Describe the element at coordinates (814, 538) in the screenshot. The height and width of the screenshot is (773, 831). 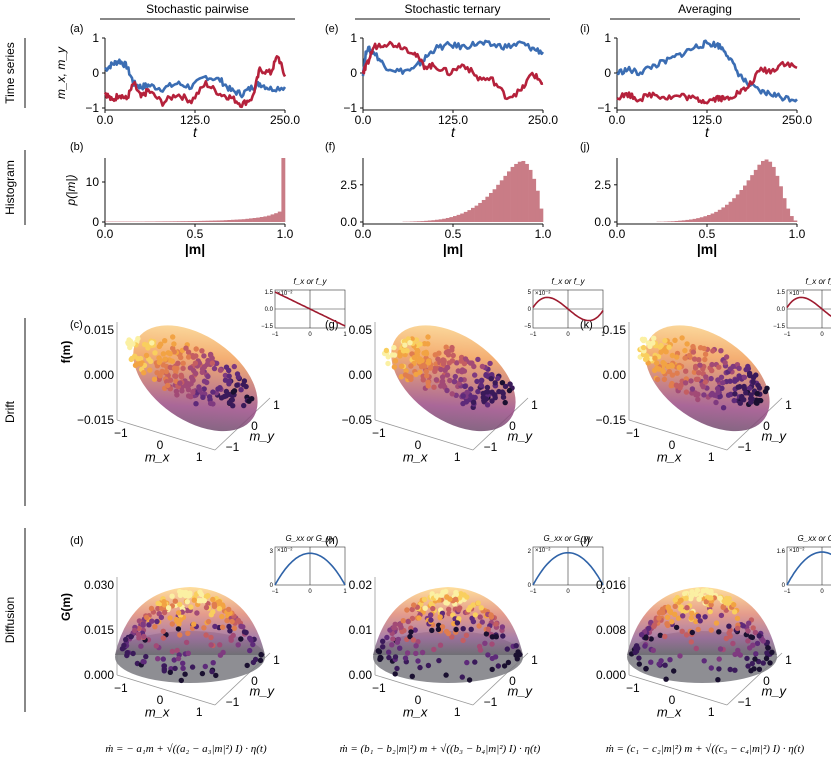
I see `inset-title: G_xx or G_yy` at that location.